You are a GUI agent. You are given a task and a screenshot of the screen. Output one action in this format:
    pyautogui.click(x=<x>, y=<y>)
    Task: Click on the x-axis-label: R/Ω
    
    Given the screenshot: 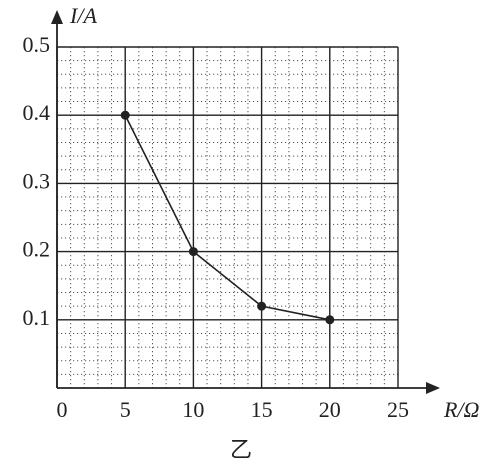 What is the action you would take?
    pyautogui.click(x=461, y=409)
    